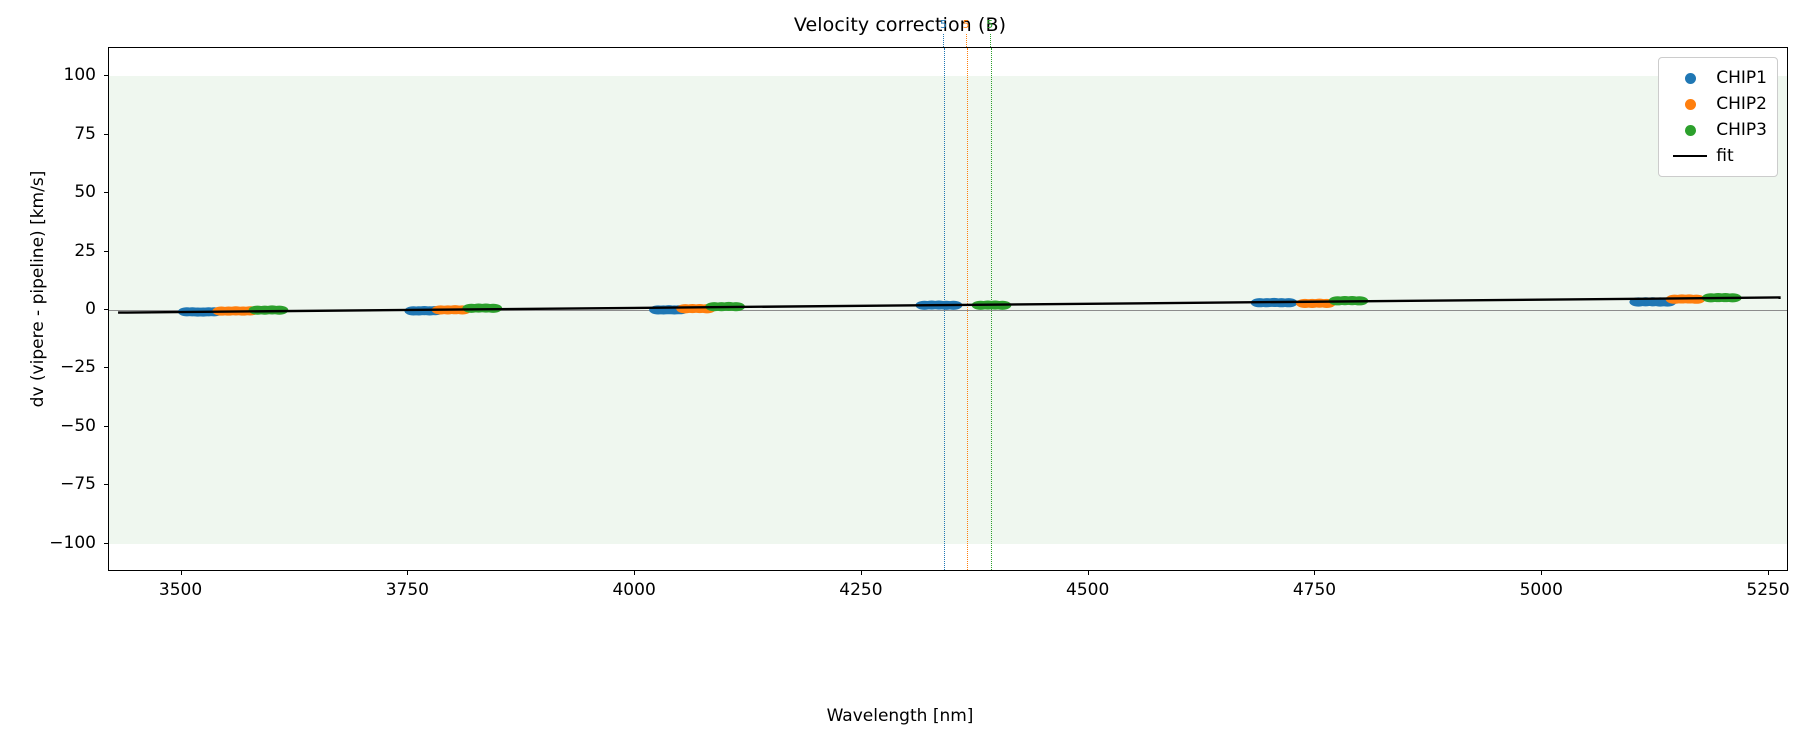 The height and width of the screenshot is (750, 1800). I want to click on y-tick-label-50: 50, so click(85, 192).